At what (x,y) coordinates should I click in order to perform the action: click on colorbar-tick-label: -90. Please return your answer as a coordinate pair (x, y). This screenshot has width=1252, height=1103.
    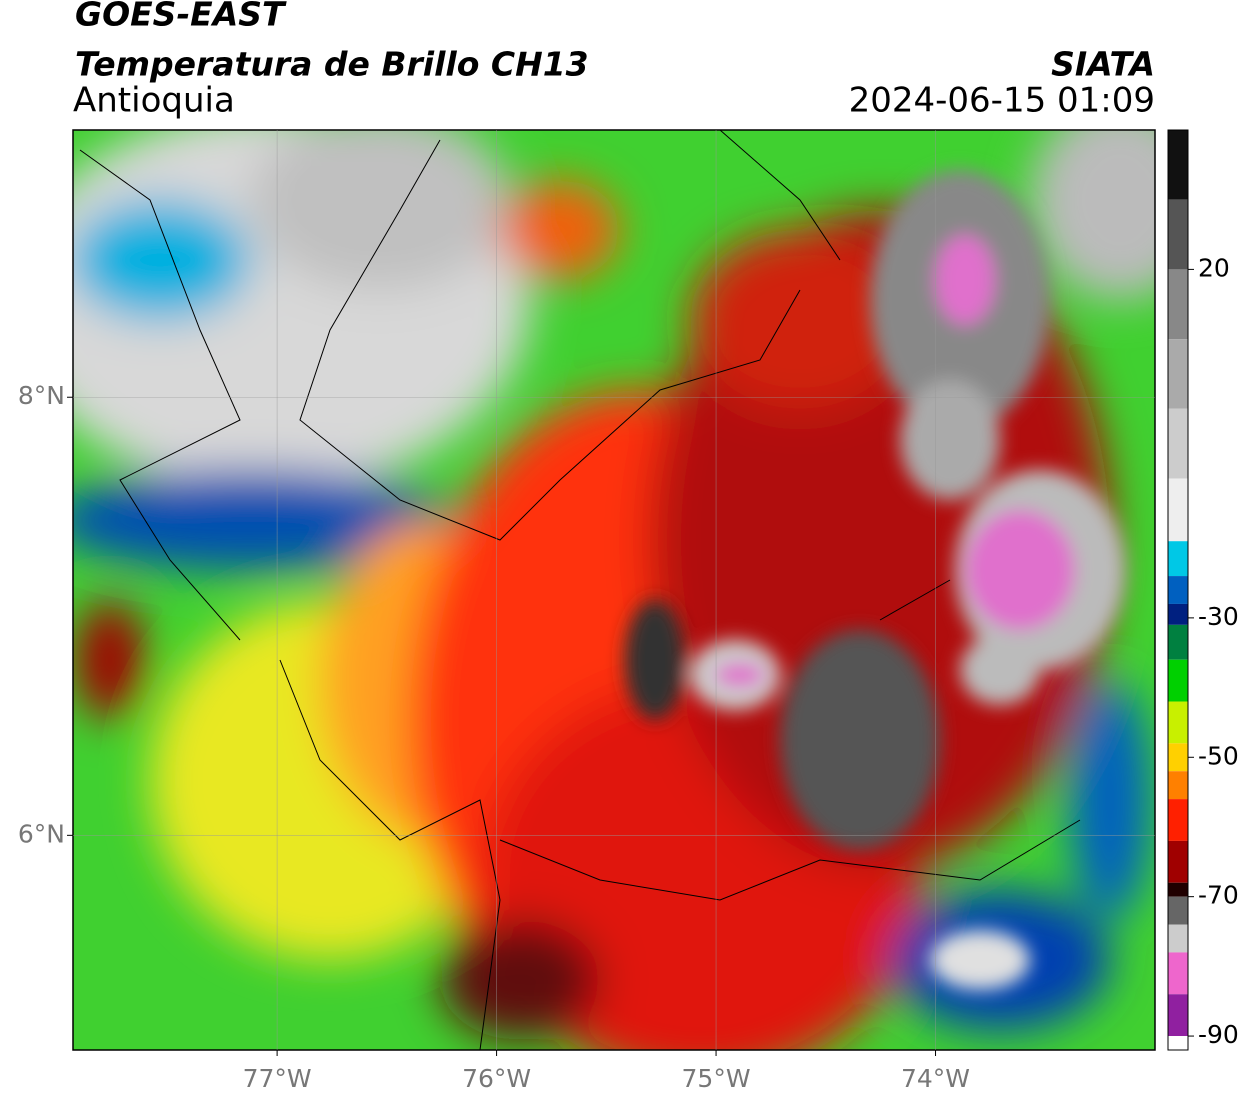
    Looking at the image, I should click on (1218, 1034).